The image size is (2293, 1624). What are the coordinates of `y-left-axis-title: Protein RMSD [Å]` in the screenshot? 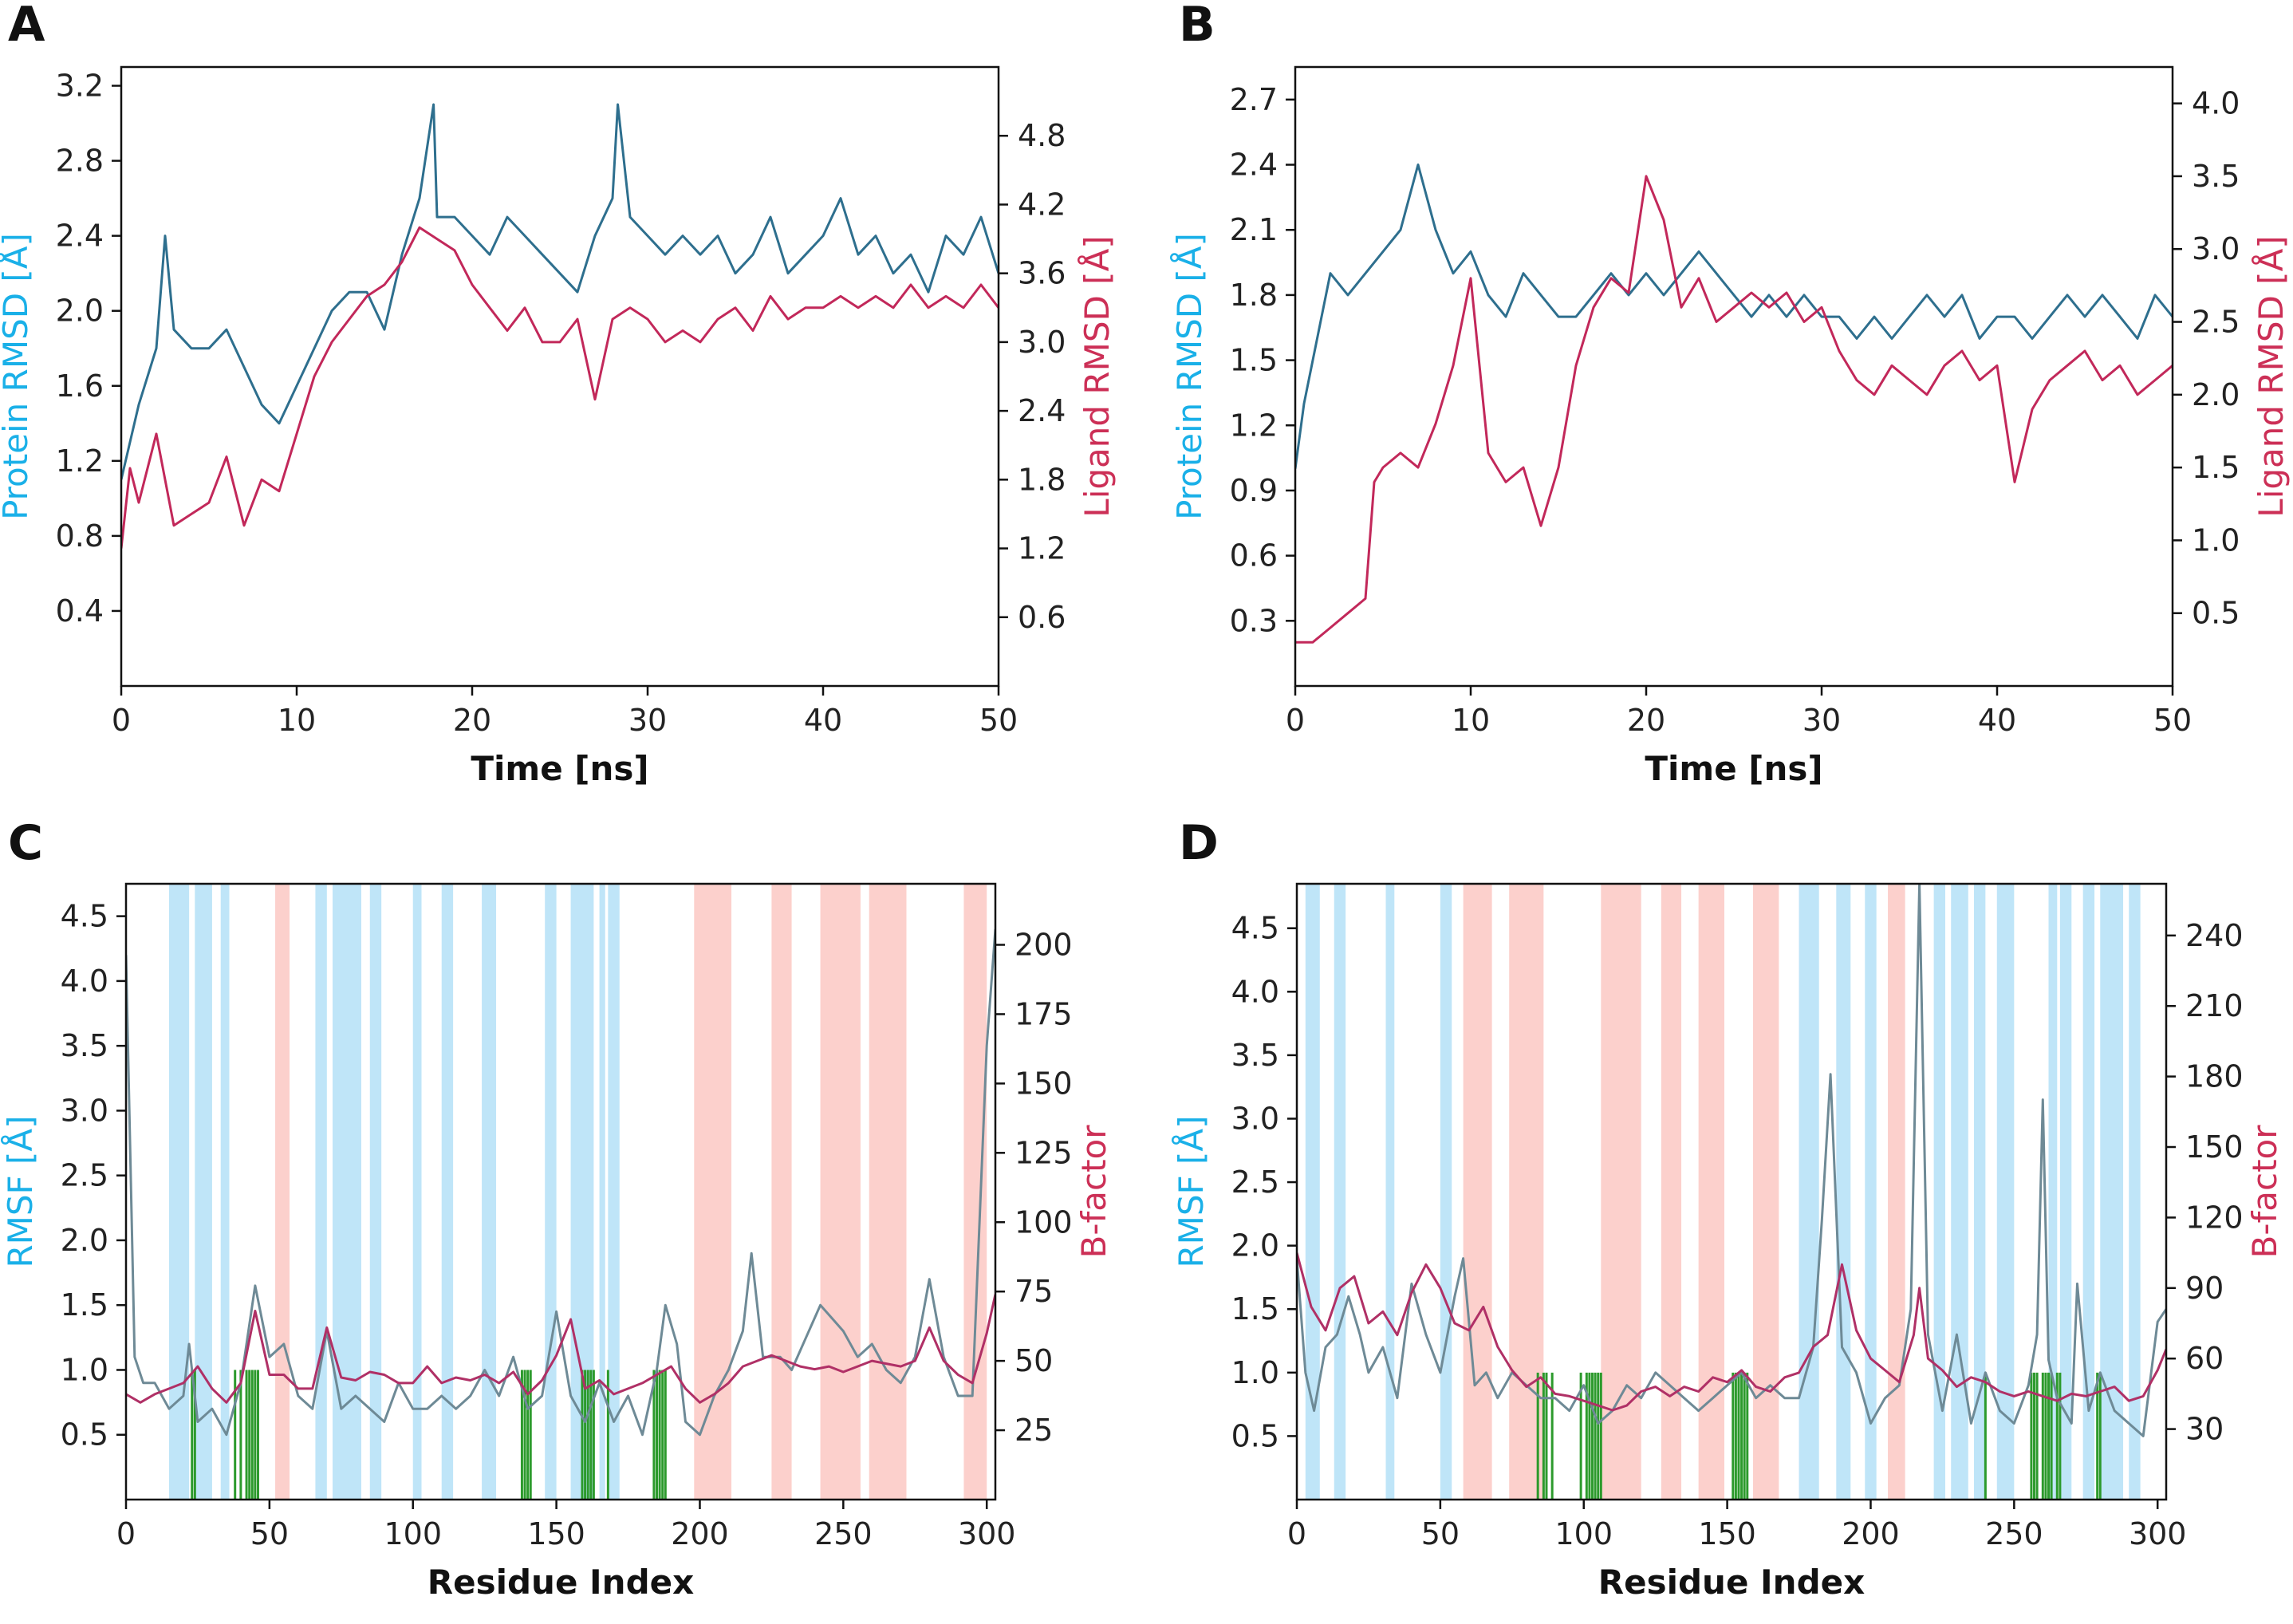 It's located at (1189, 377).